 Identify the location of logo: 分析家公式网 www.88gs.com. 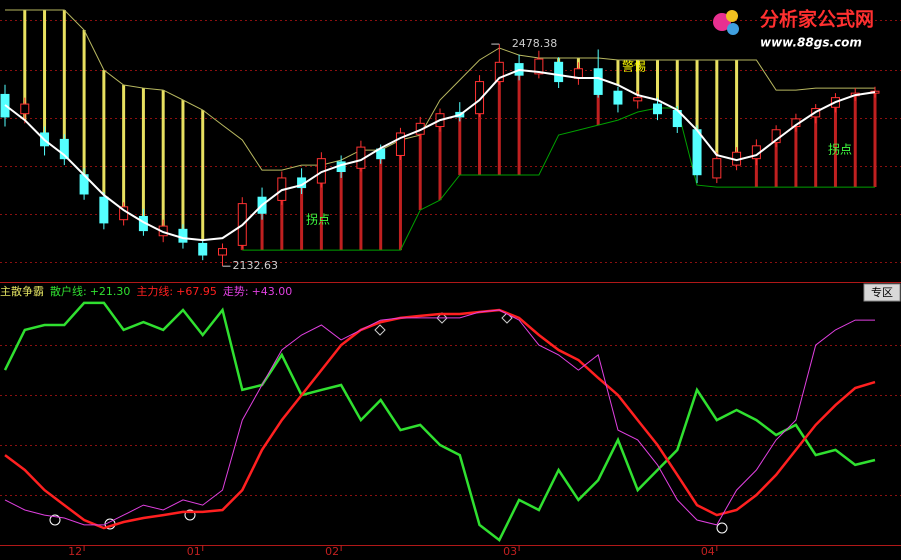
(793, 29).